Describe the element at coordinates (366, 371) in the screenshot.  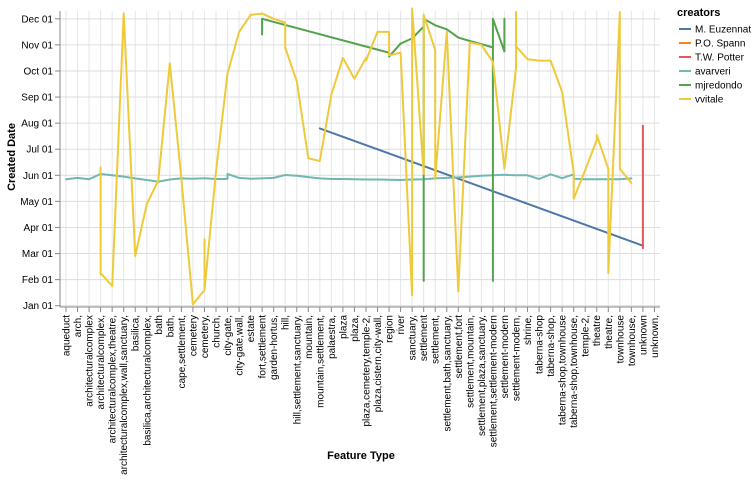
I see `x-tick-label: plaza,cemetery,temple-2,` at that location.